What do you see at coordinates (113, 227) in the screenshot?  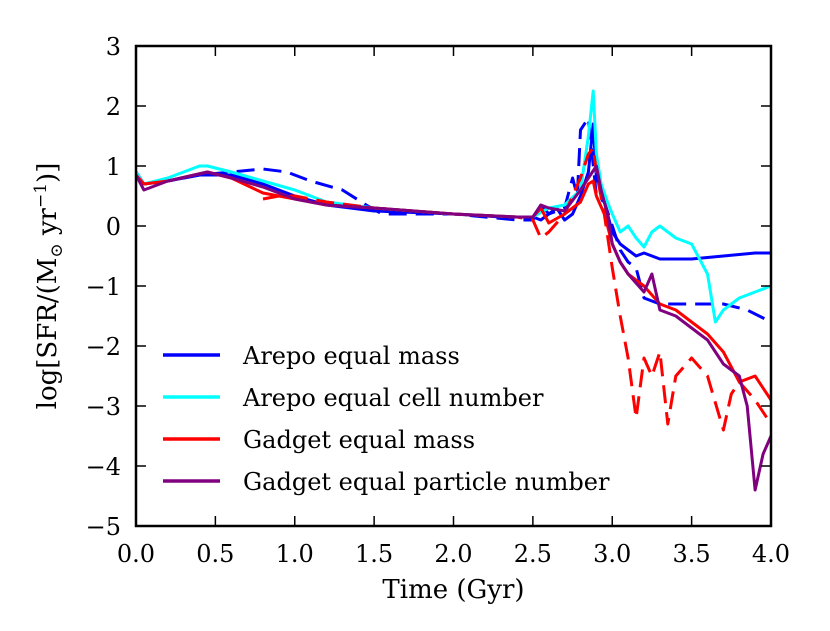 I see `y-tick-label: 0` at bounding box center [113, 227].